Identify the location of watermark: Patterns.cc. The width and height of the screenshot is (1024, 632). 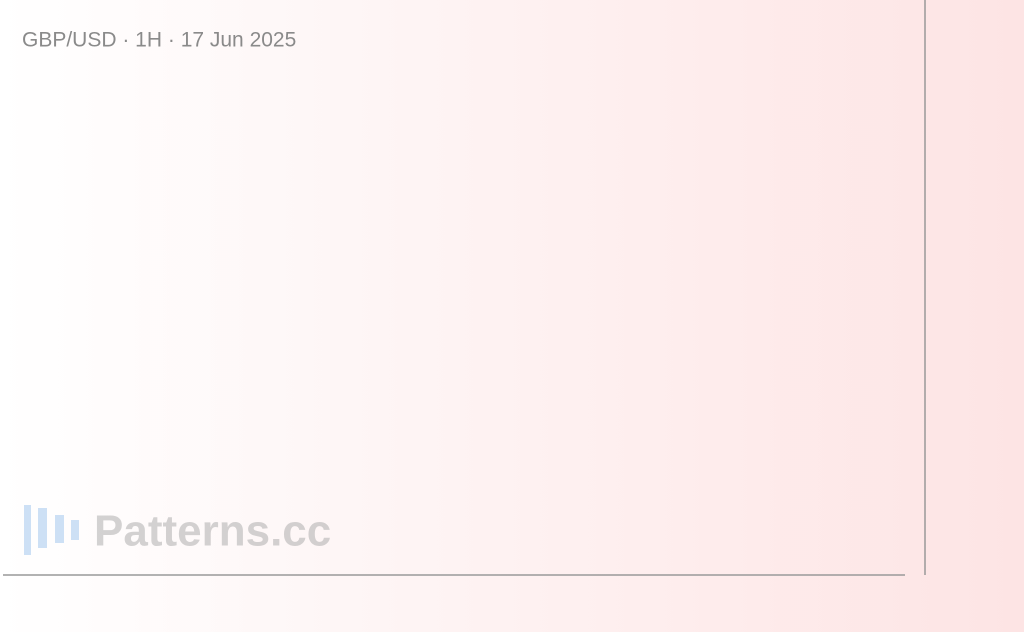
(177, 530).